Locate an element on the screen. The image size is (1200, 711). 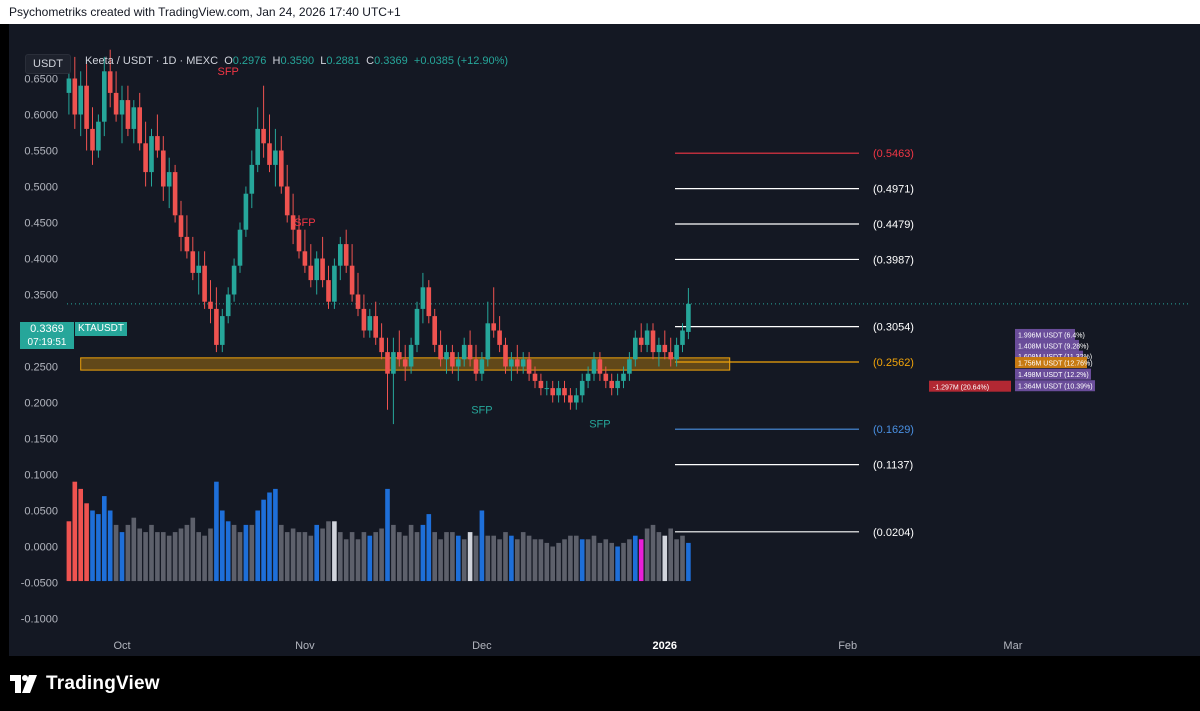
legend-high-label: H is located at coordinates (276, 61).